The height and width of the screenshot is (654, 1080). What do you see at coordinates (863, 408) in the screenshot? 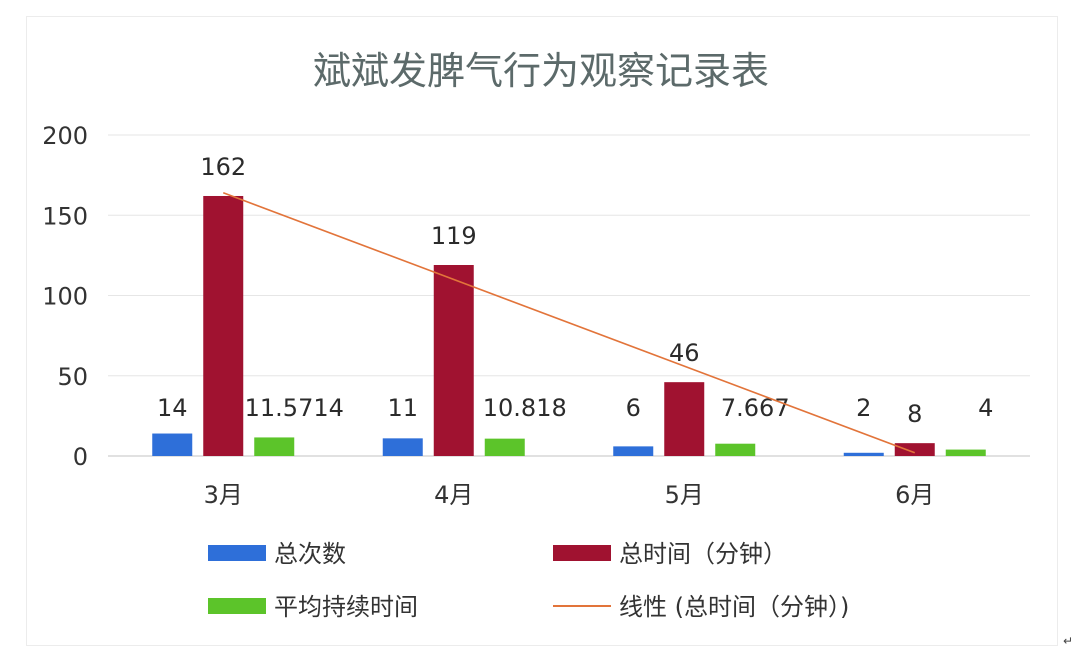
I see `data-label: 2` at bounding box center [863, 408].